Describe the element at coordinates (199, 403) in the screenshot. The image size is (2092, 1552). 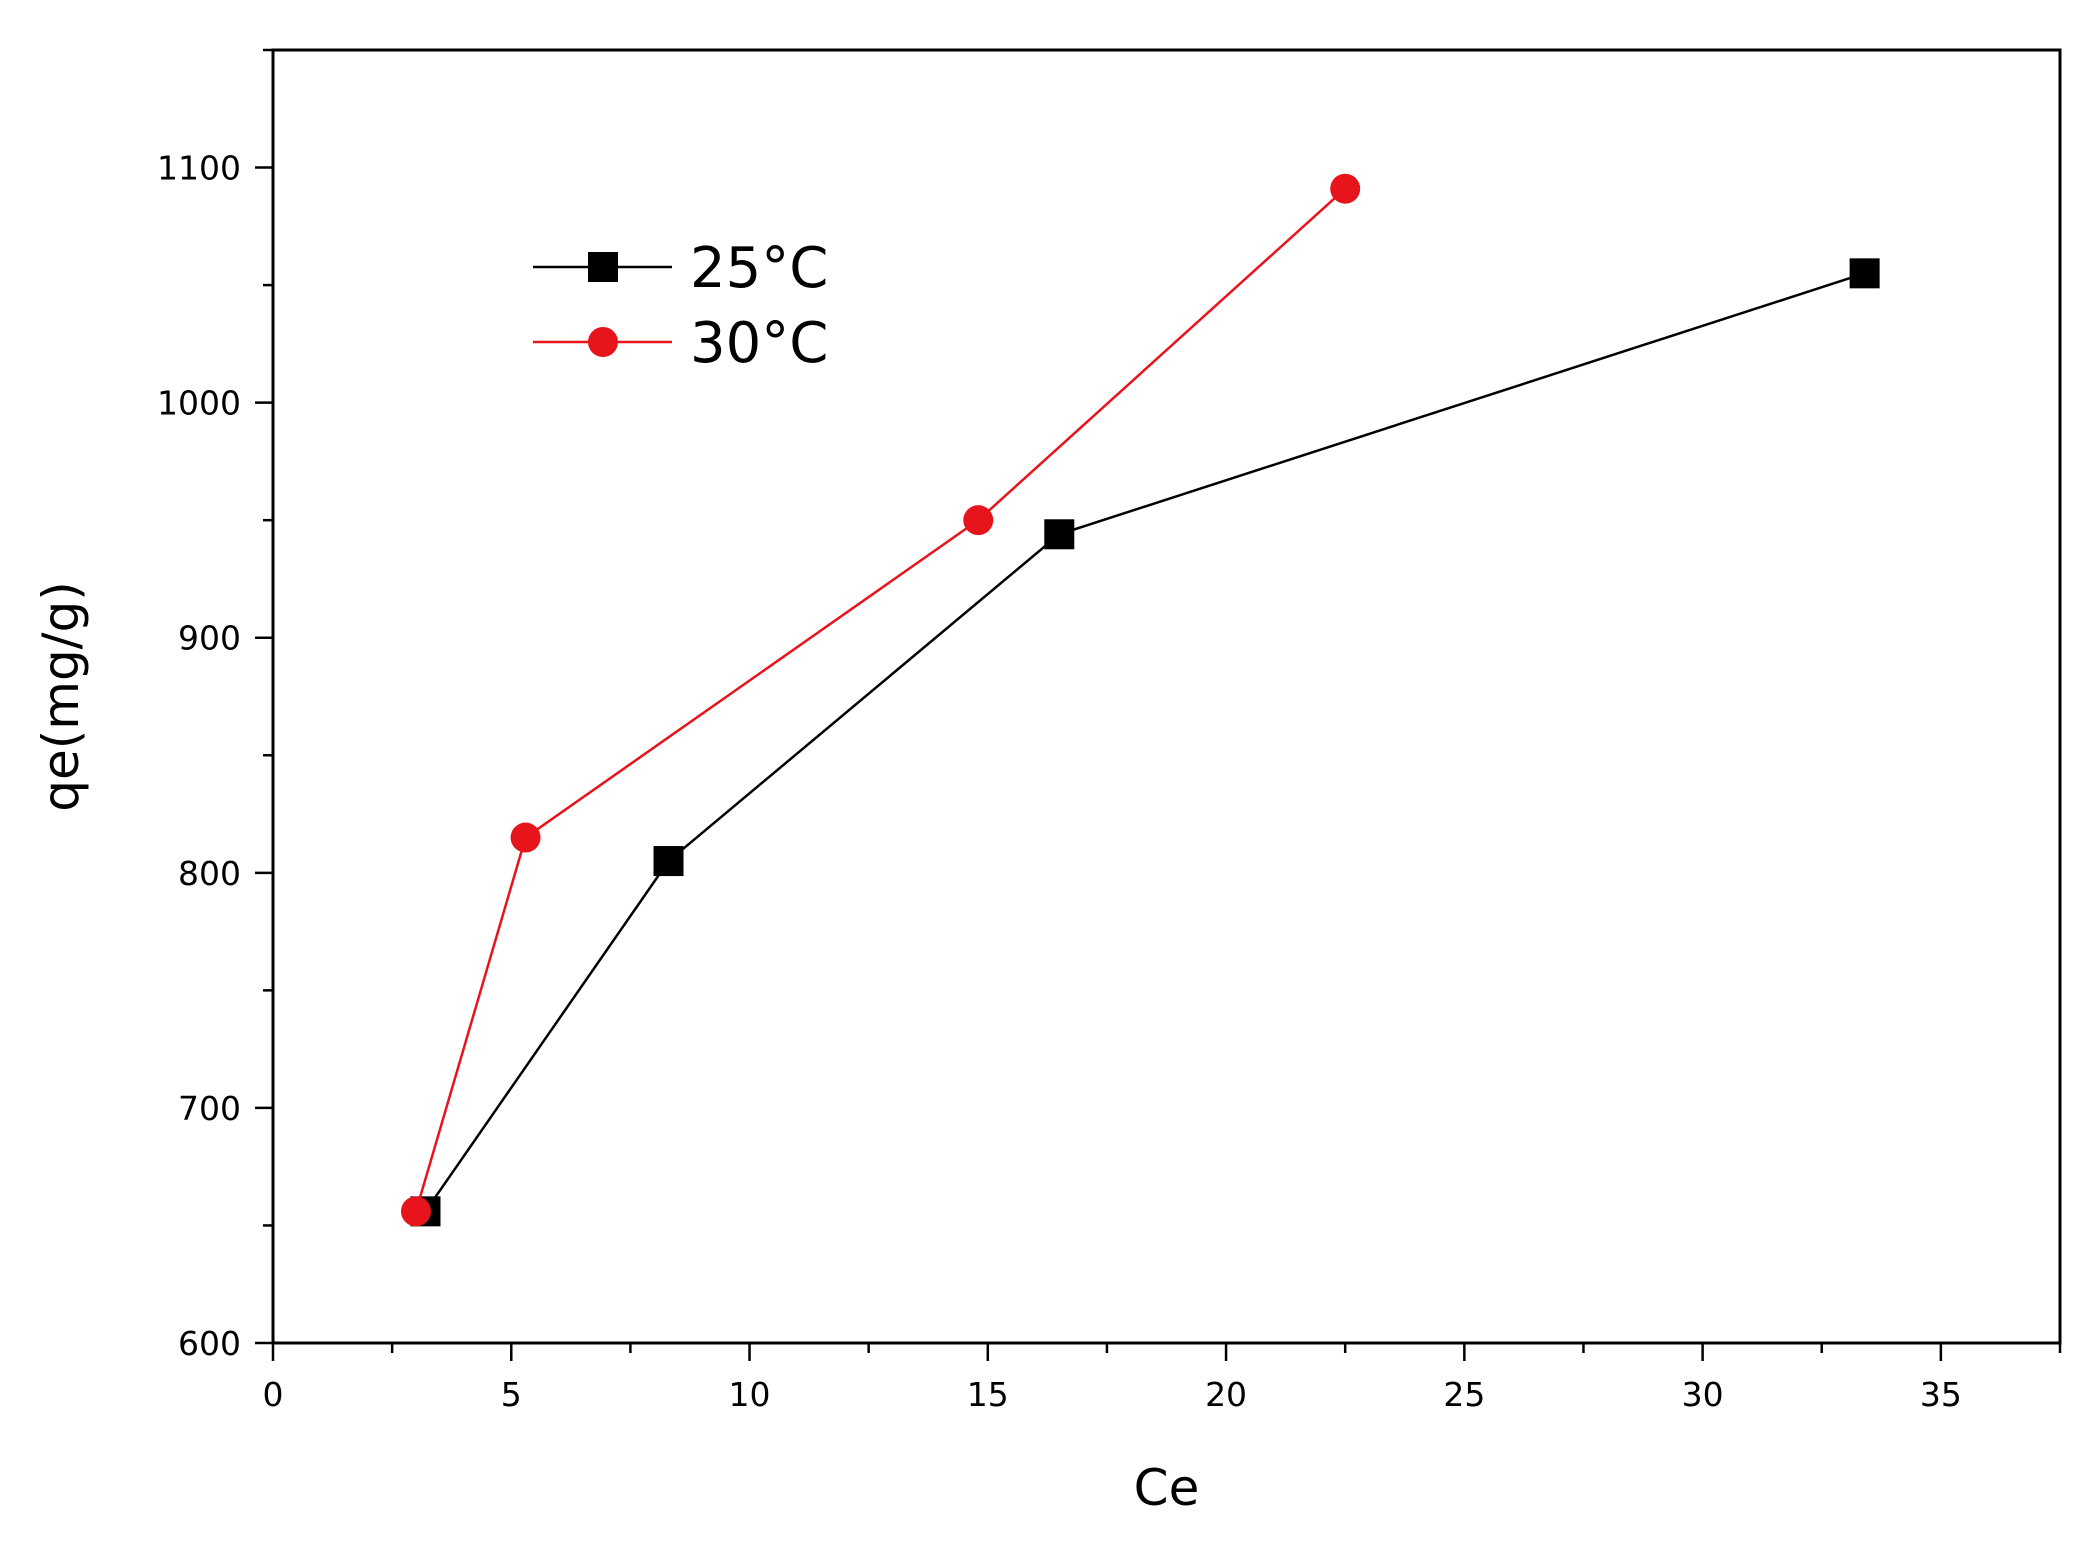
I see `y-tick-label: 1000` at that location.